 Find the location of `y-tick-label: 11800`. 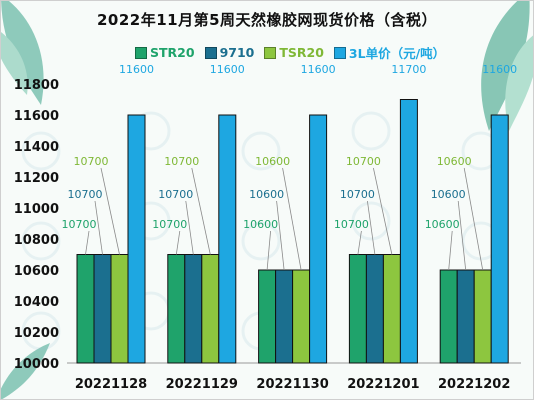

y-tick-label: 11800 is located at coordinates (36, 85).